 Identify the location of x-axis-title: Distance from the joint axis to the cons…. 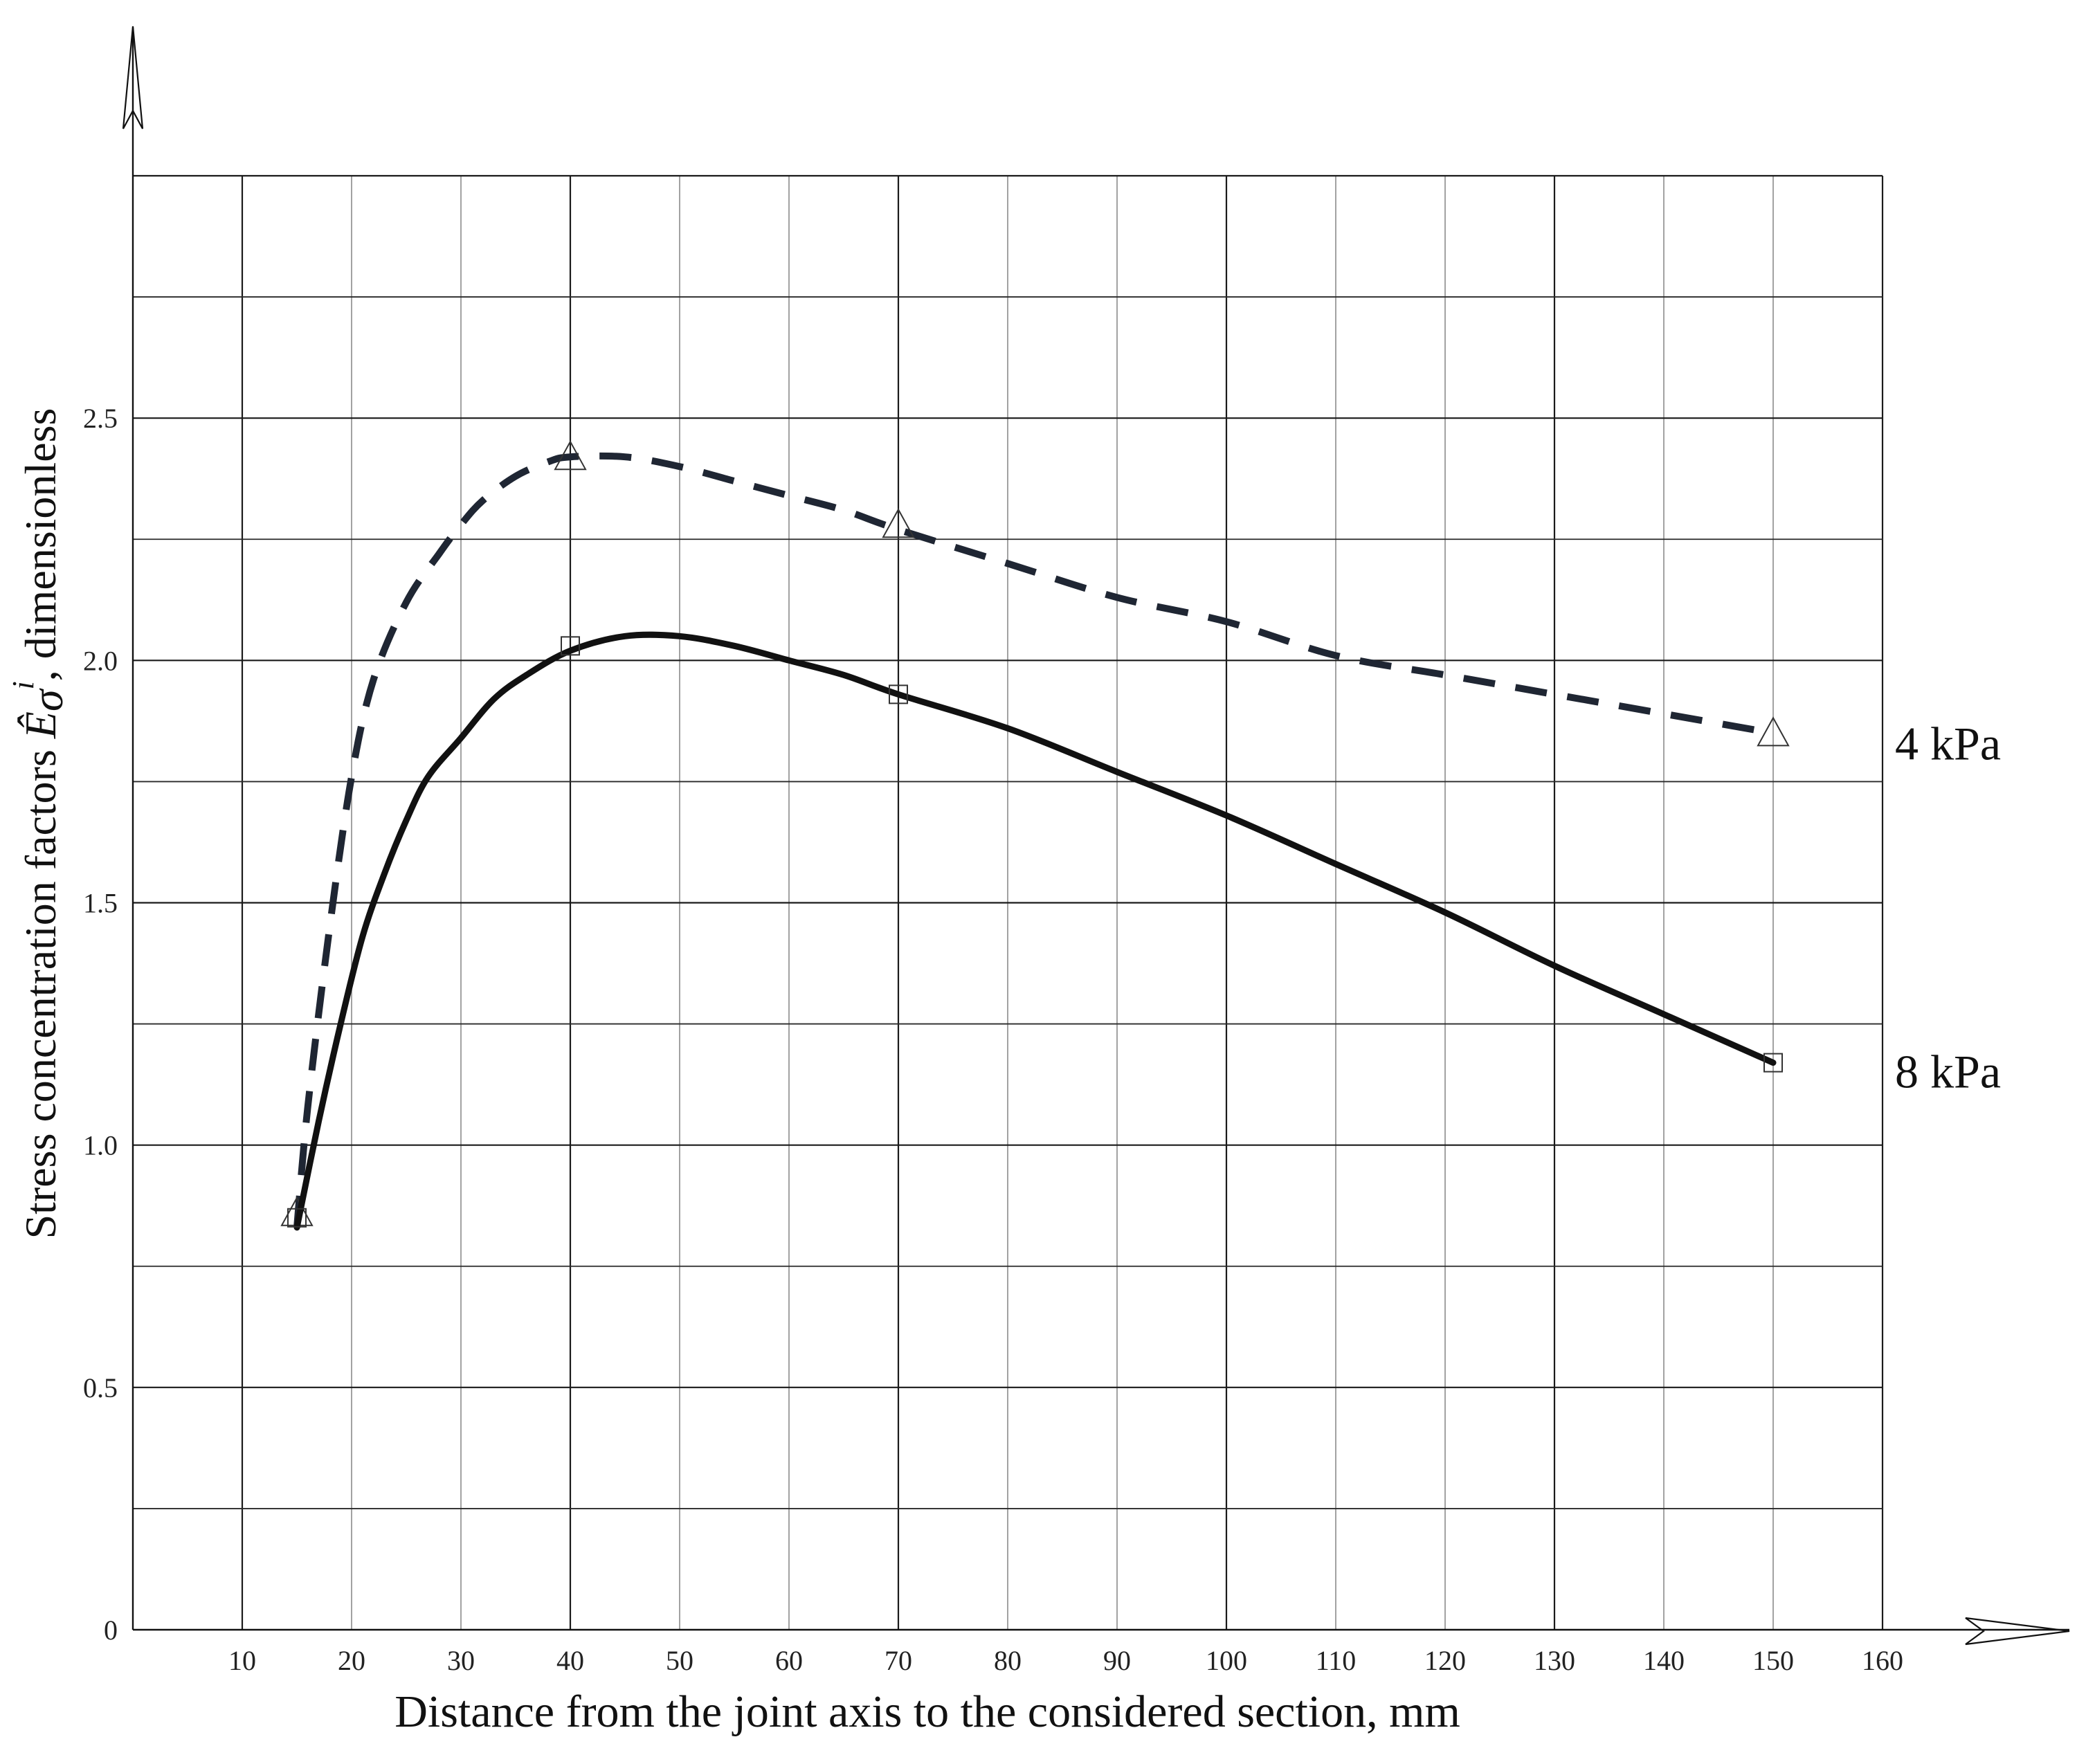
(927, 1712).